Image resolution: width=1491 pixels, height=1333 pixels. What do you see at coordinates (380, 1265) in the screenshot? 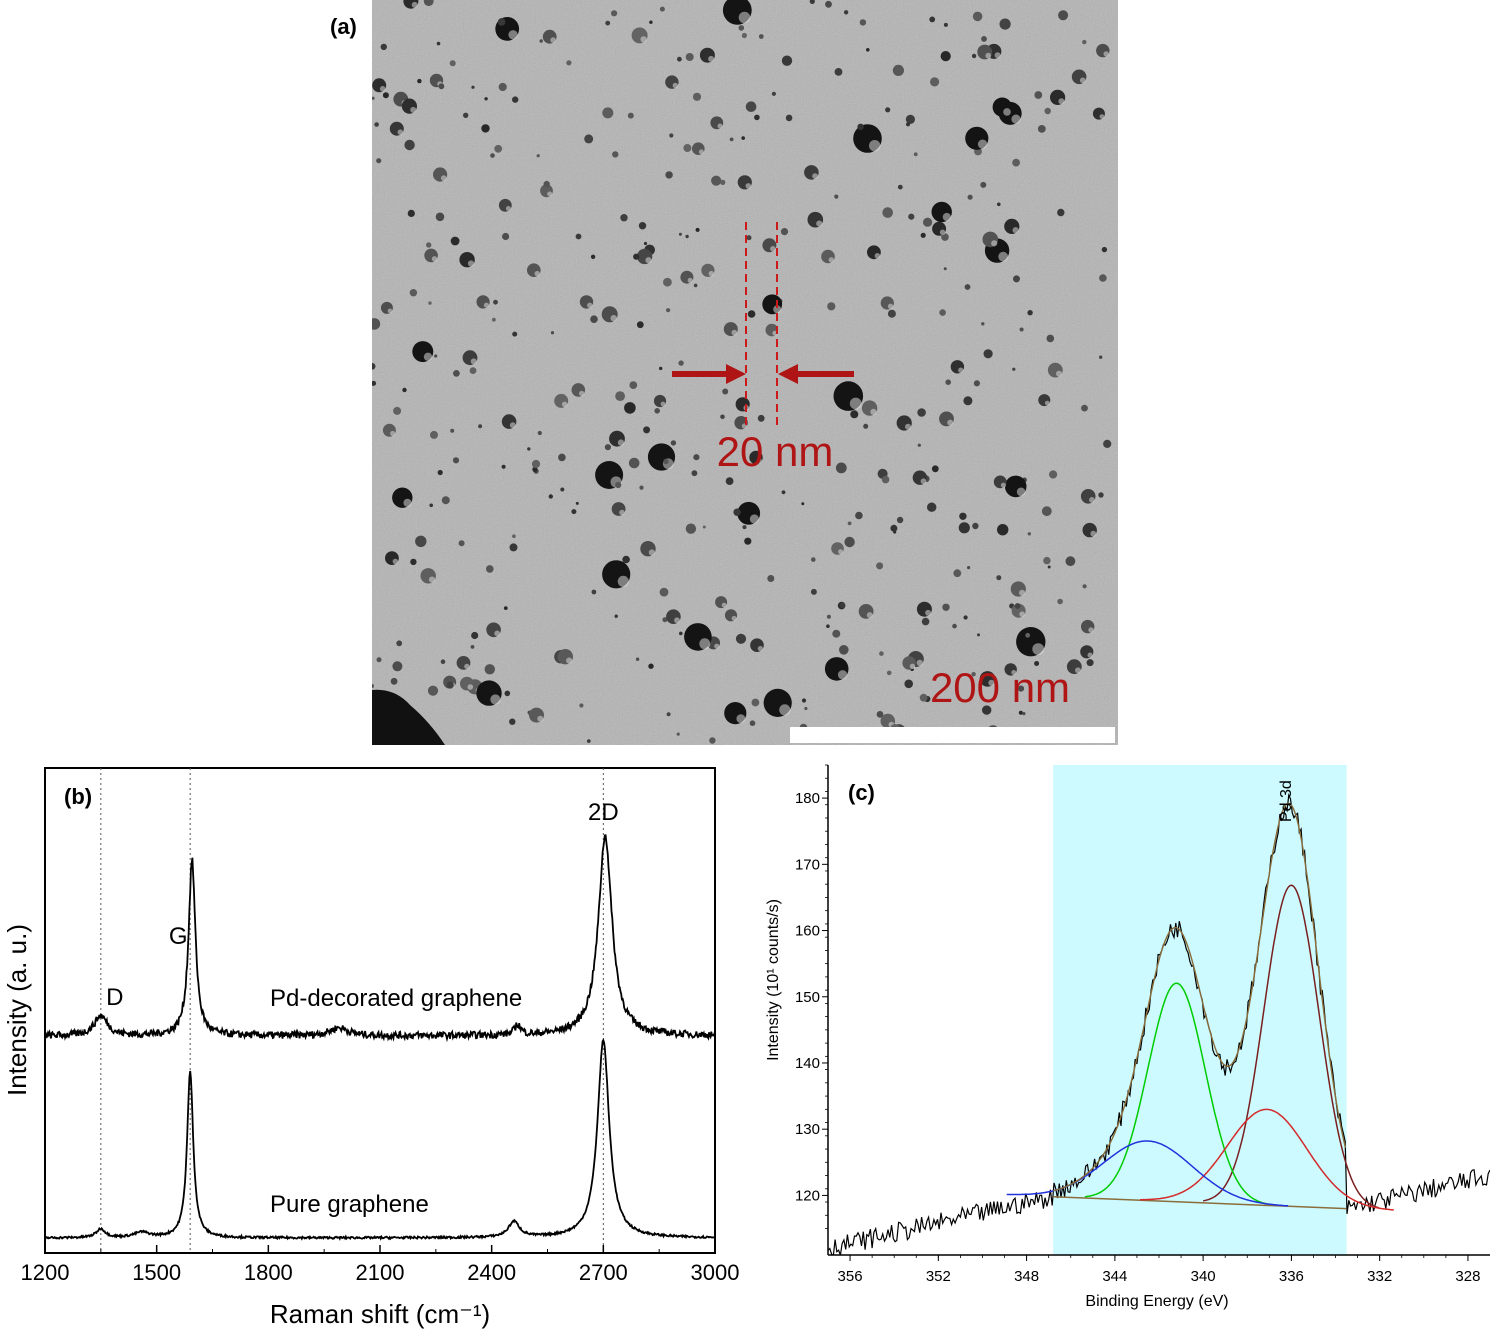
I see `raman-x-ticks: 1200 1500 1800 2100 2400 2700 3000` at bounding box center [380, 1265].